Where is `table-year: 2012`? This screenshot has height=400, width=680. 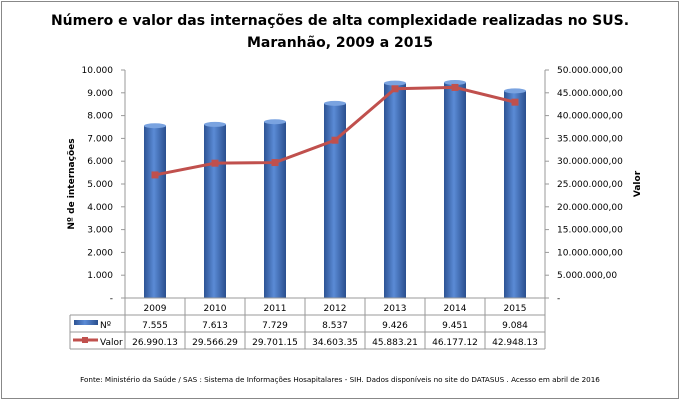 table-year: 2012 is located at coordinates (335, 309).